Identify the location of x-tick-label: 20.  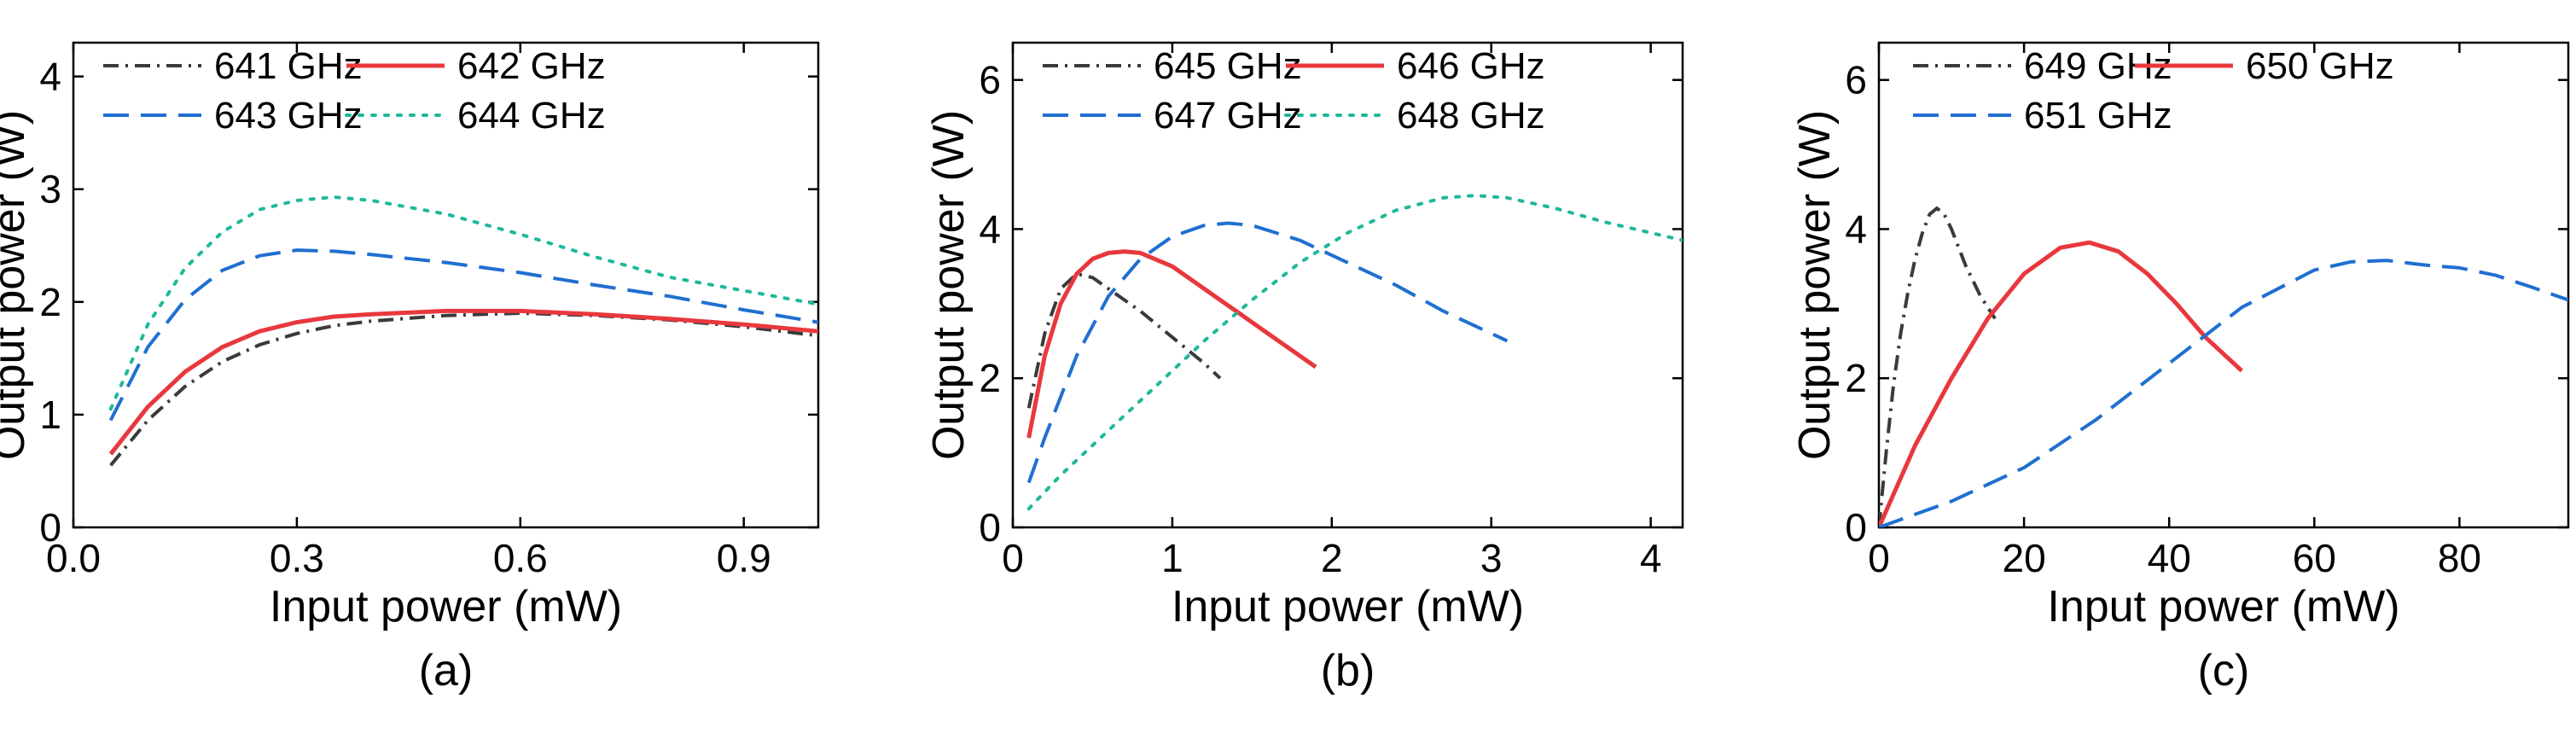
(2024, 558).